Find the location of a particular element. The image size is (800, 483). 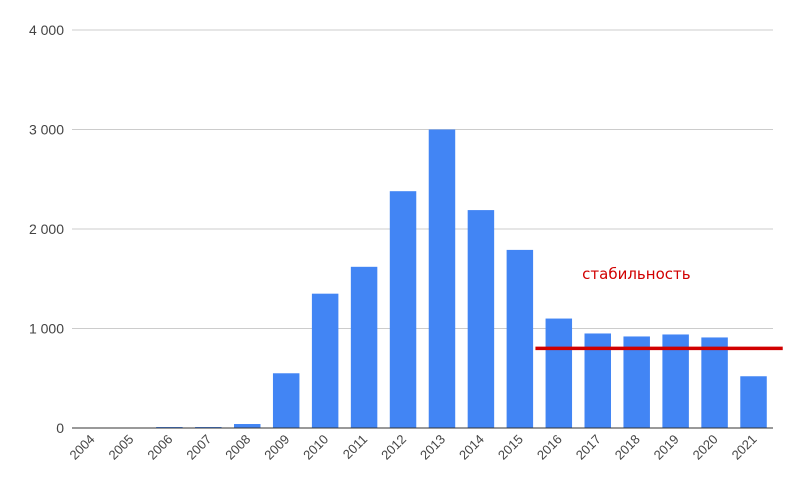

y-axis-ticks: 0 1 000 2 000 3 000 4 000 is located at coordinates (46, 229).